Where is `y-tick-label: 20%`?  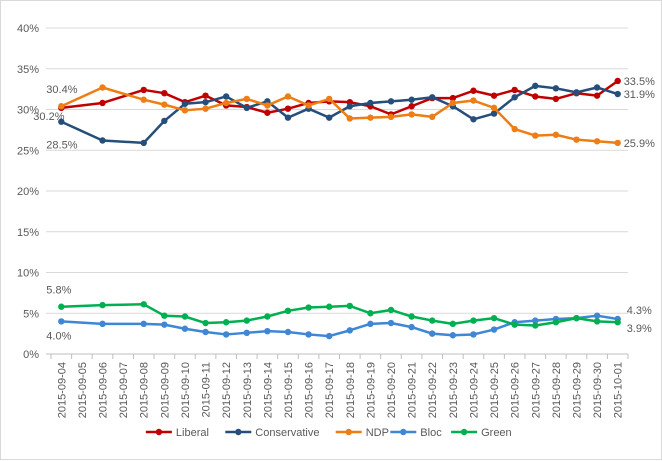 y-tick-label: 20% is located at coordinates (28, 192).